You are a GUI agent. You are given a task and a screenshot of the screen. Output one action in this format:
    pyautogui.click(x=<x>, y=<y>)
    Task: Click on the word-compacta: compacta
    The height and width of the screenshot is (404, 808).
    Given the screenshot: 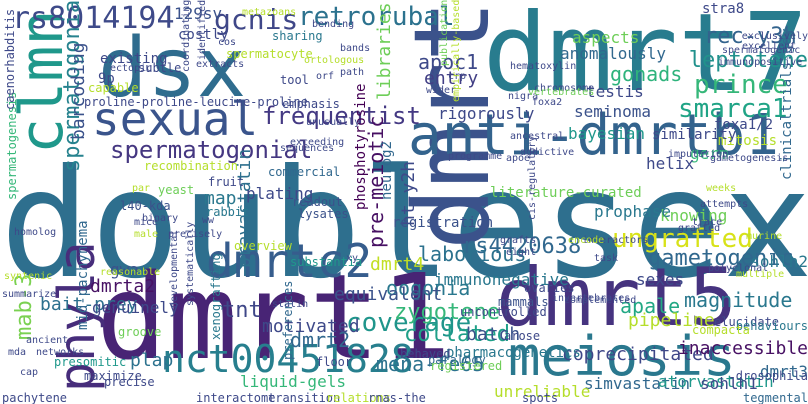 What is the action you would take?
    pyautogui.click(x=721, y=330)
    